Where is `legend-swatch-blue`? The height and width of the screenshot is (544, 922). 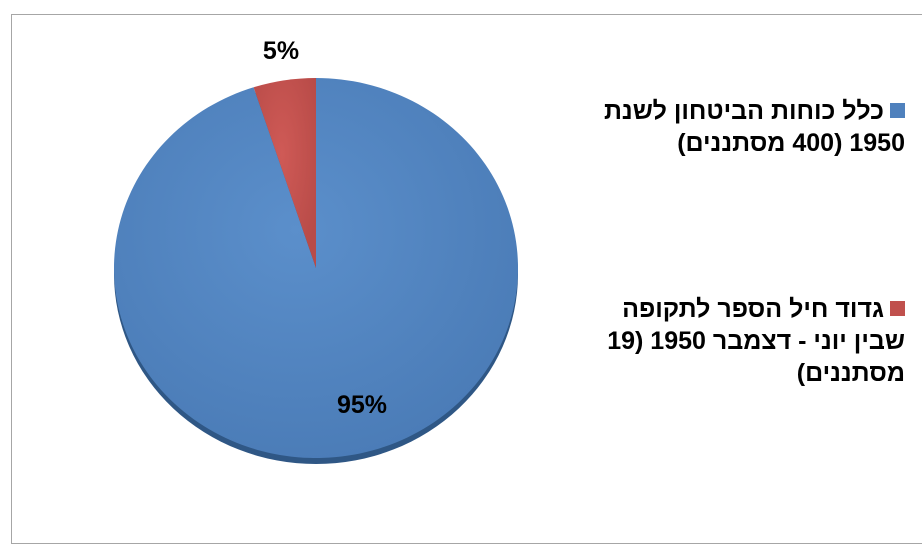
legend-swatch-blue is located at coordinates (897, 110).